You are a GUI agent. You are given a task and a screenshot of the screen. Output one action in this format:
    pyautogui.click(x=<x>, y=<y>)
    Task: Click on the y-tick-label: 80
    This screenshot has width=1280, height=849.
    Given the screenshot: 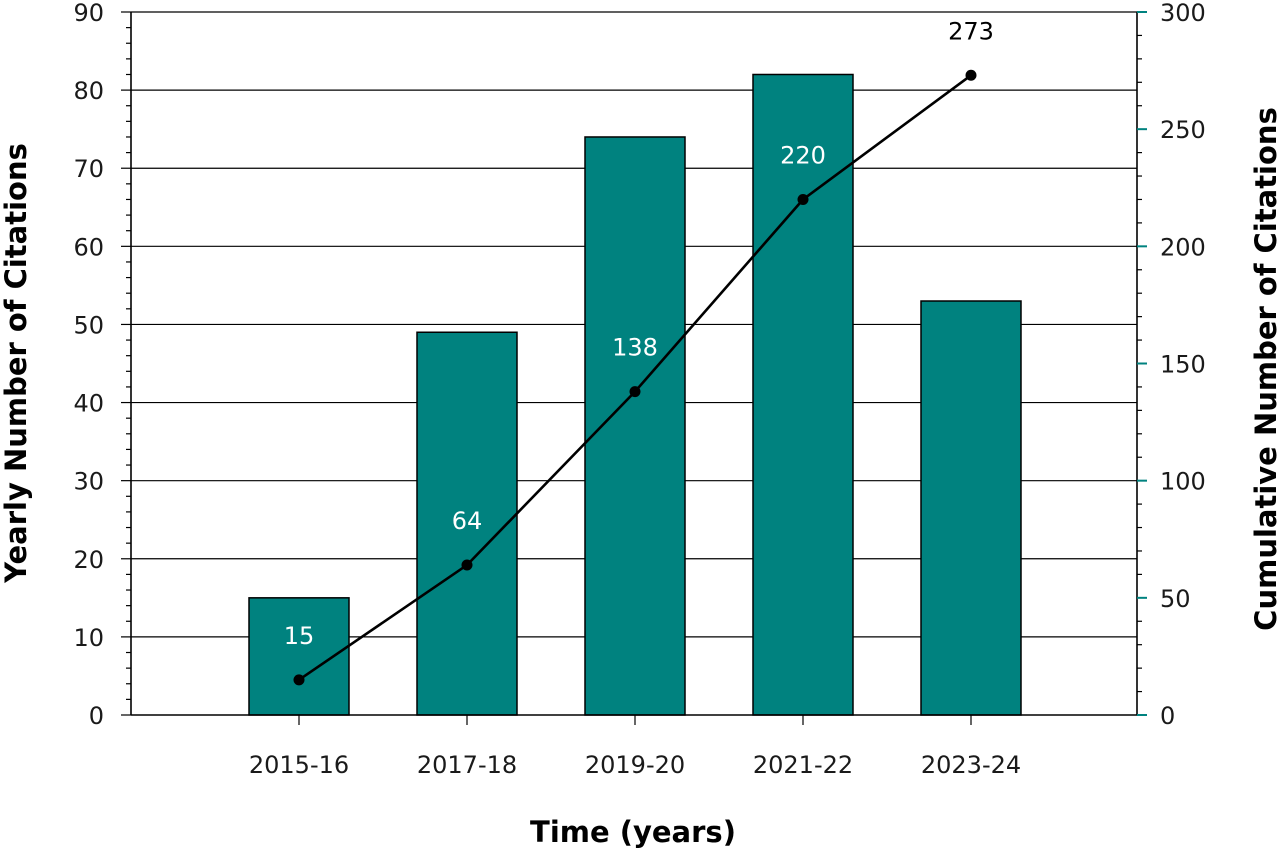 What is the action you would take?
    pyautogui.click(x=88, y=91)
    